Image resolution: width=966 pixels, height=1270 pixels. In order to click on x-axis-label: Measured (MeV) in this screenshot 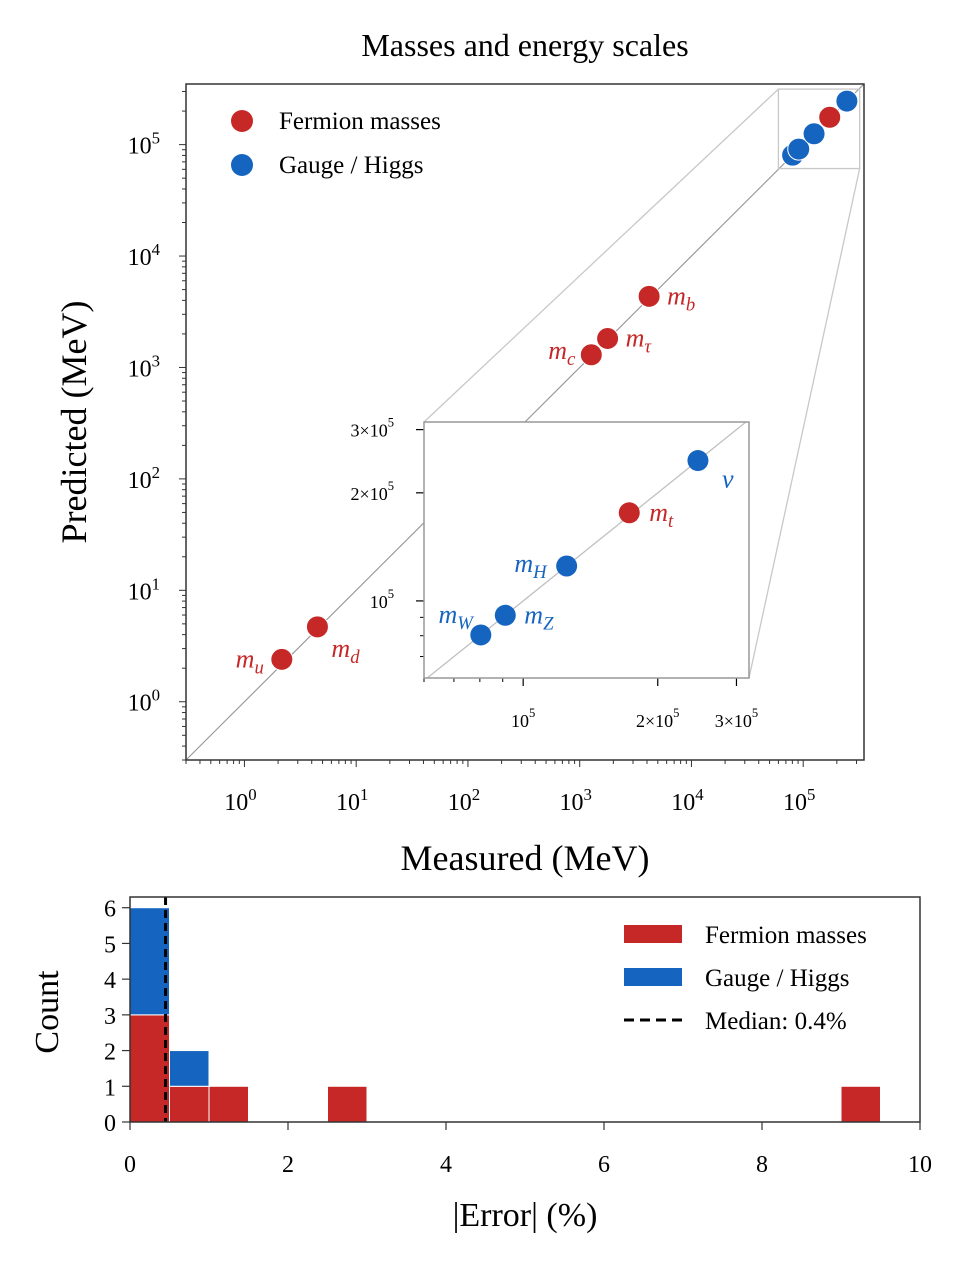, I will do `click(525, 858)`.